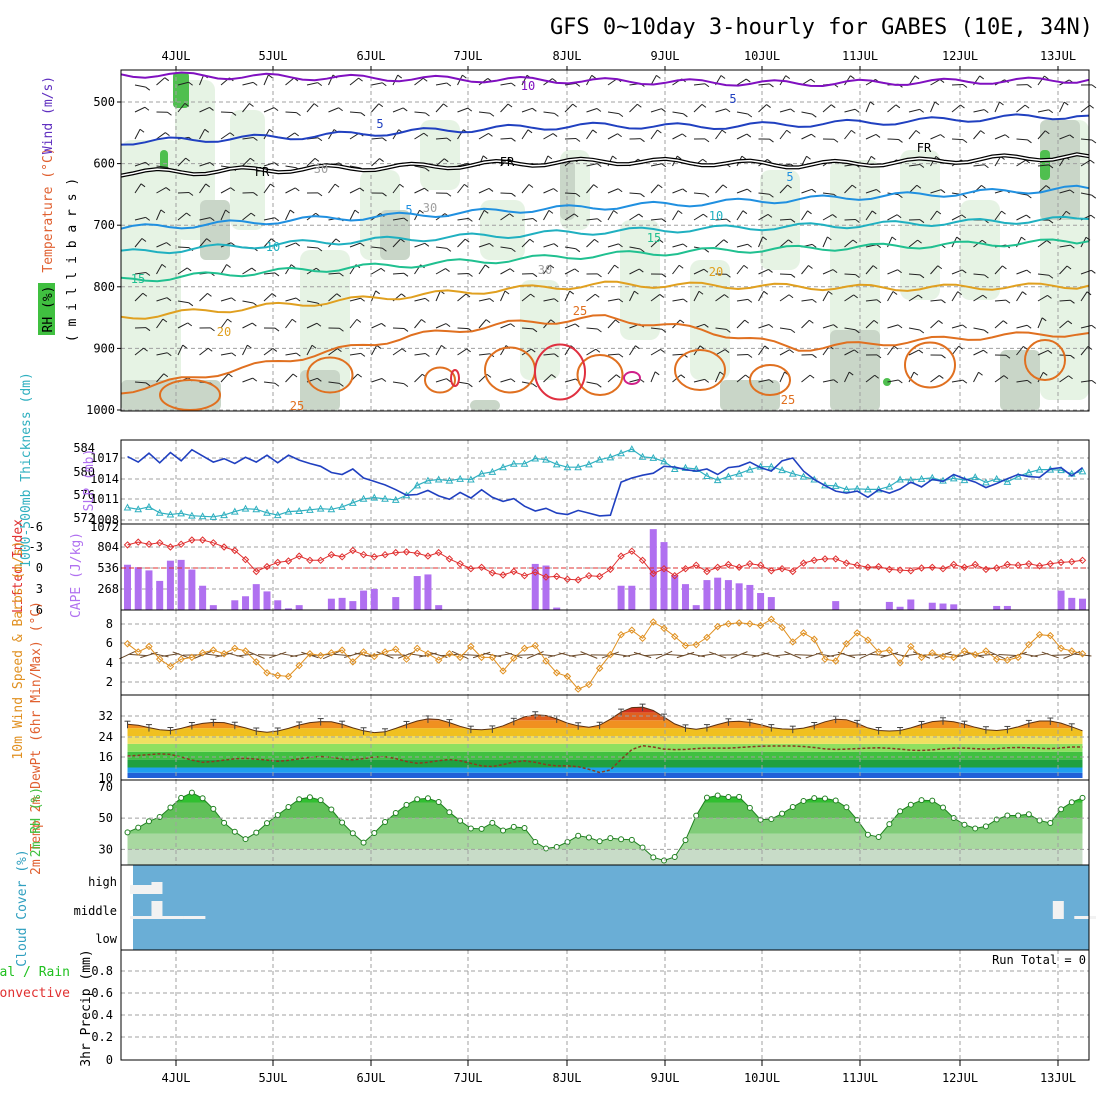 The width and height of the screenshot is (1100, 1100). What do you see at coordinates (135, 889) in the screenshot?
I see `cloud-high-bar` at bounding box center [135, 889].